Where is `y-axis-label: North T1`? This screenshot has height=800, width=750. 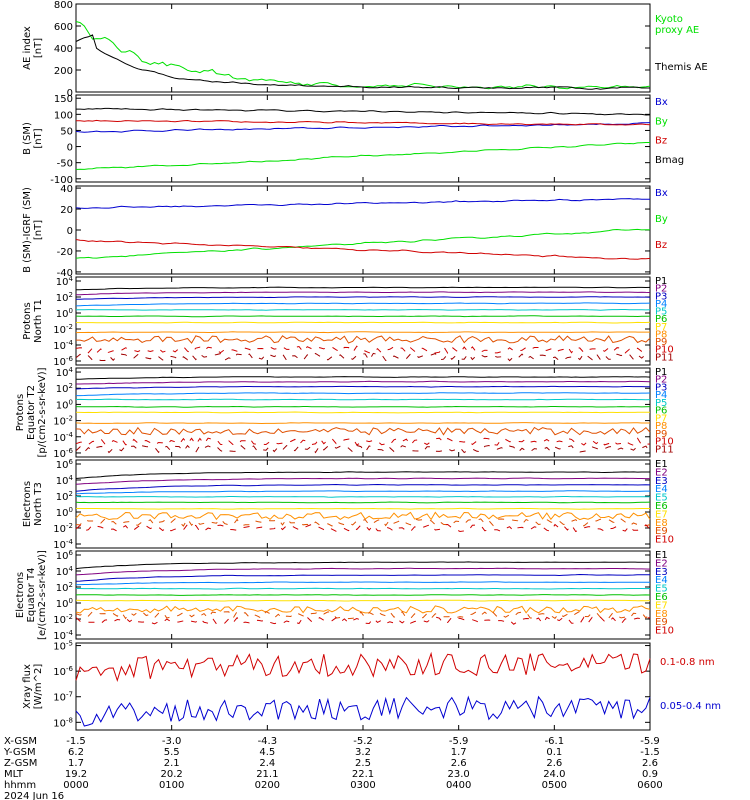
y-axis-label: North T1 is located at coordinates (38, 321).